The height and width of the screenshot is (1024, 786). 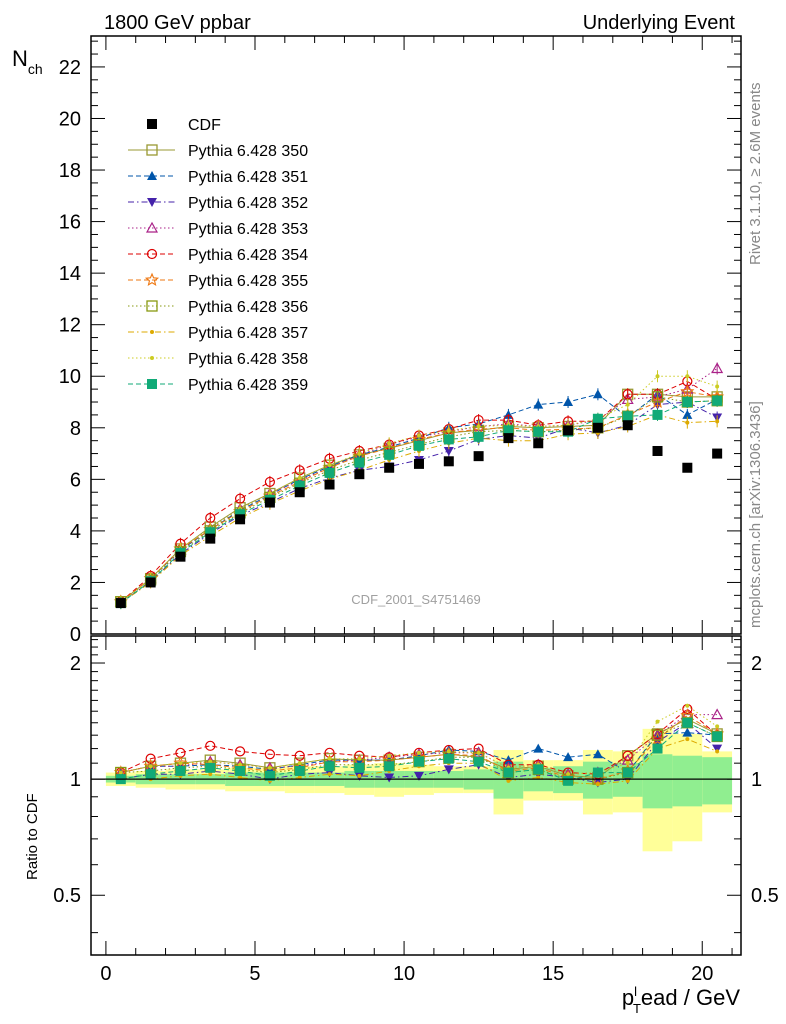 What do you see at coordinates (254, 974) in the screenshot?
I see `x-tick-label: 5` at bounding box center [254, 974].